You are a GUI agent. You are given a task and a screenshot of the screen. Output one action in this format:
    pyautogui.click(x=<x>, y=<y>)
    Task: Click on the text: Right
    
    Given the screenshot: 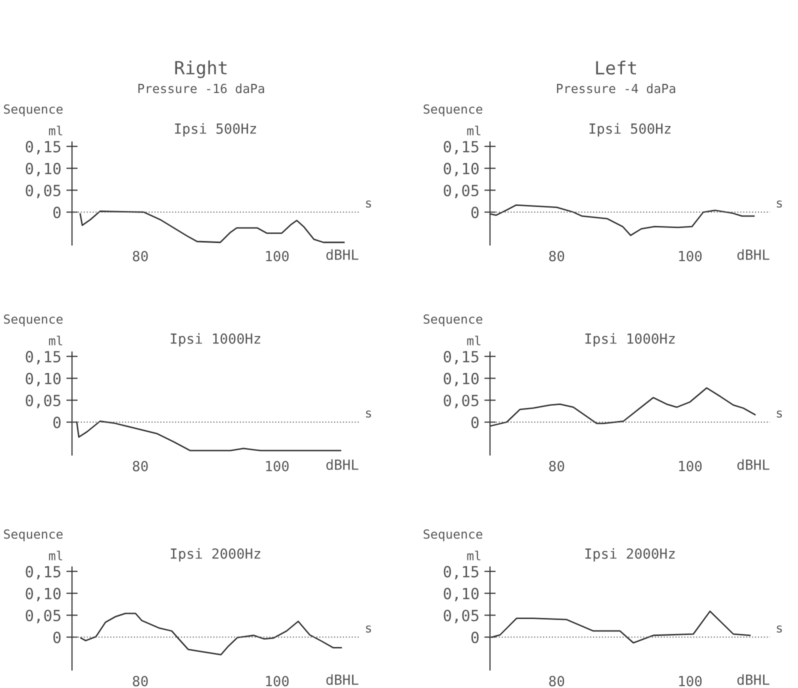 What is the action you would take?
    pyautogui.click(x=201, y=69)
    